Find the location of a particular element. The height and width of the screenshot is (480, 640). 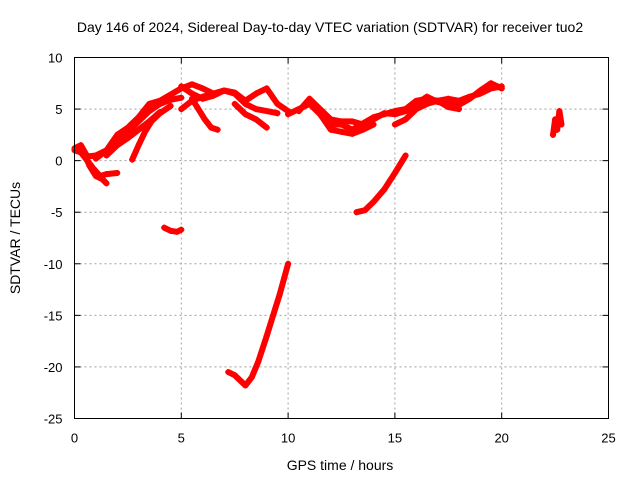

x-tick-label: 10 is located at coordinates (288, 438).